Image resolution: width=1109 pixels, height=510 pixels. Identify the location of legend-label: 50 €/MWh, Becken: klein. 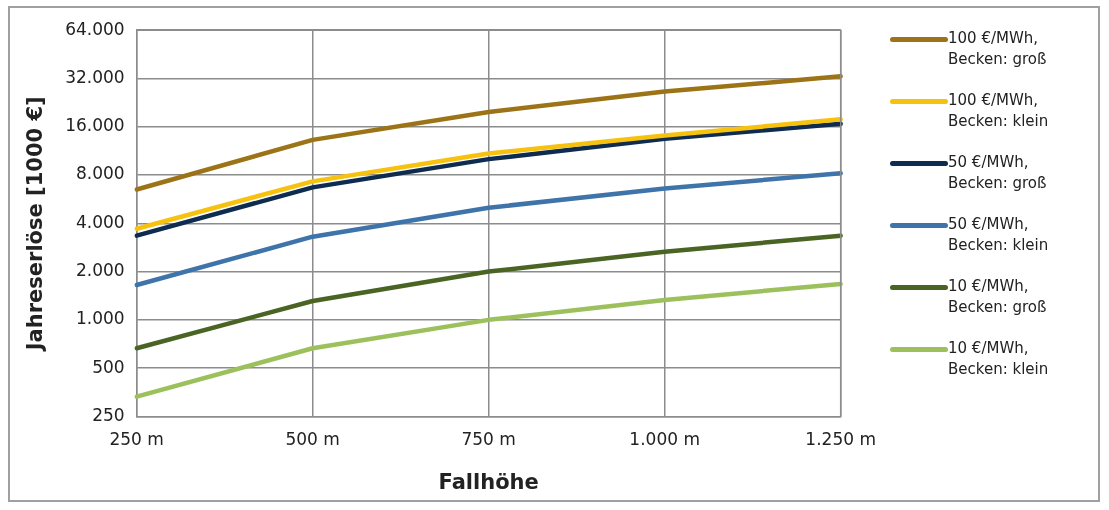
(999, 235).